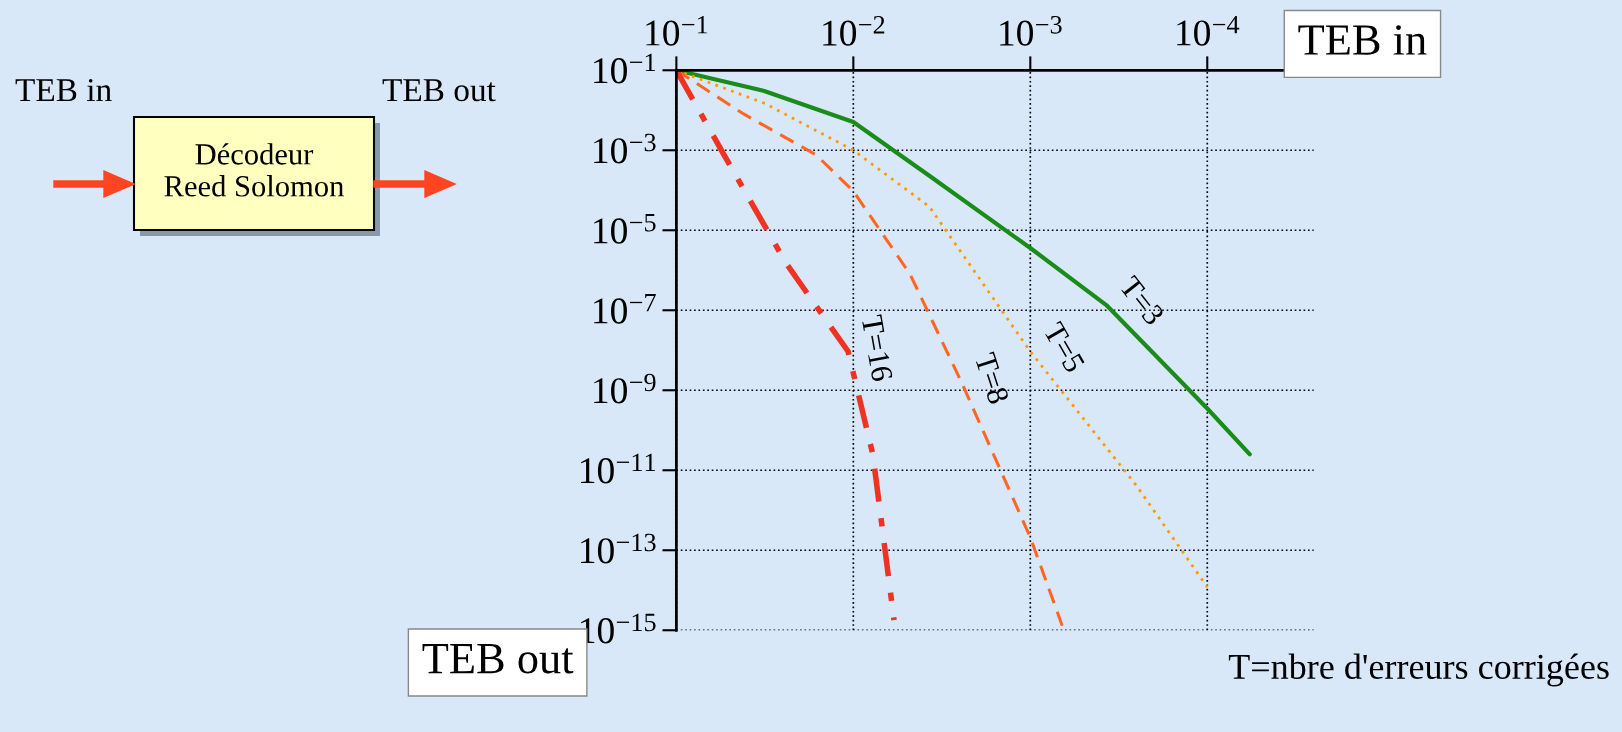 The image size is (1622, 732). I want to click on text: T=nbre d'erreurs corrigées, so click(1418, 670).